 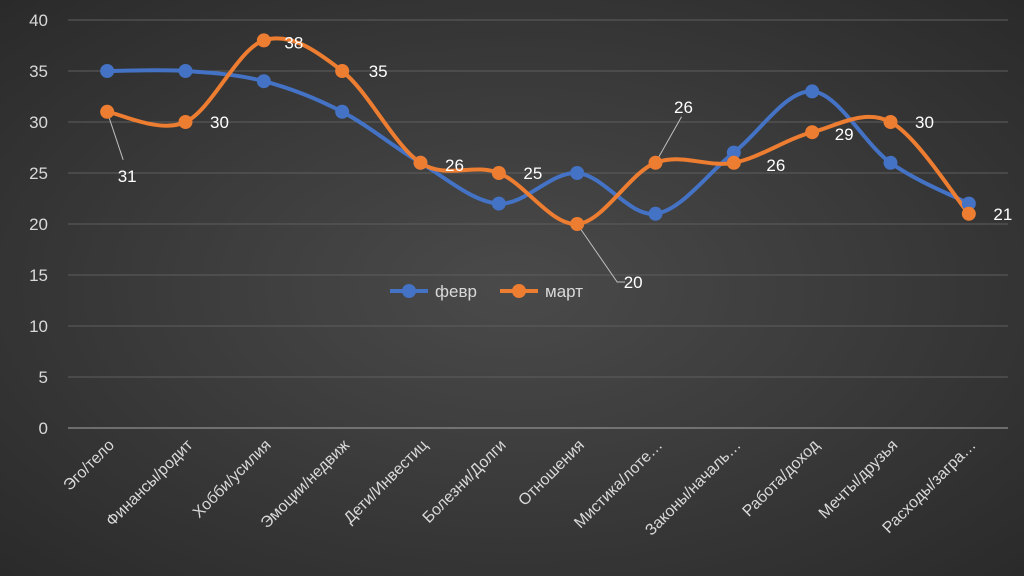 I want to click on data-label-март: 31, so click(x=127, y=176).